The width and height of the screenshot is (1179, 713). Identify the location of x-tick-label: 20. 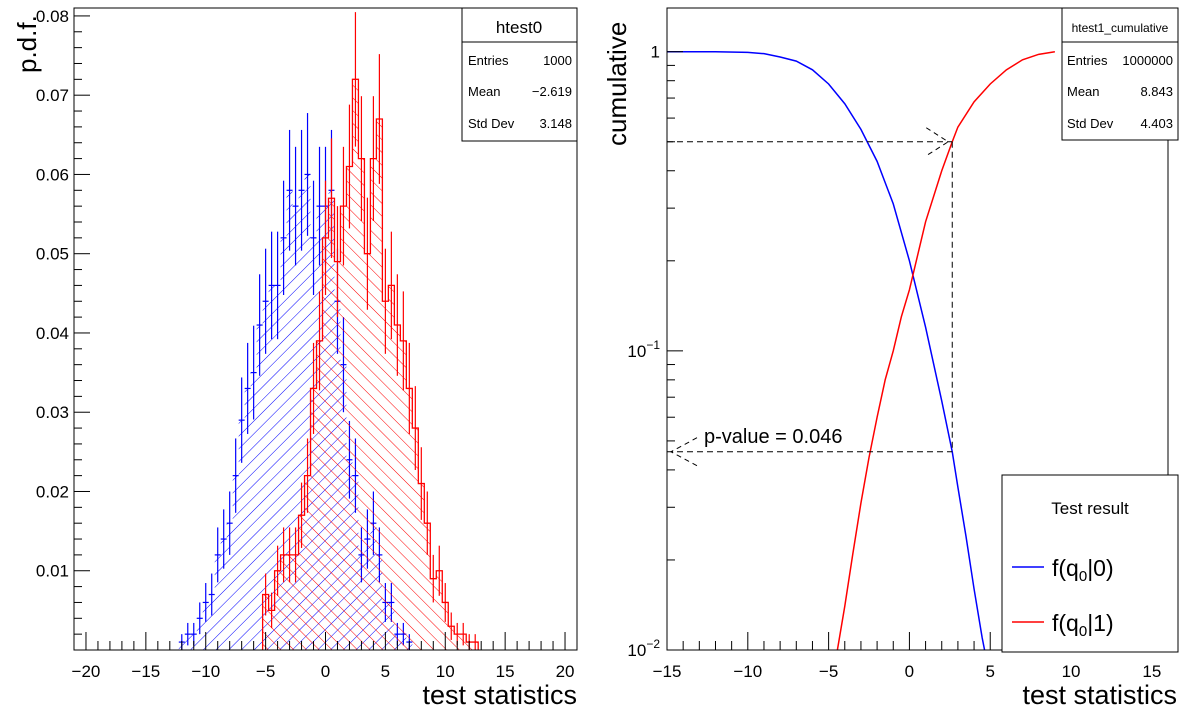
(565, 671).